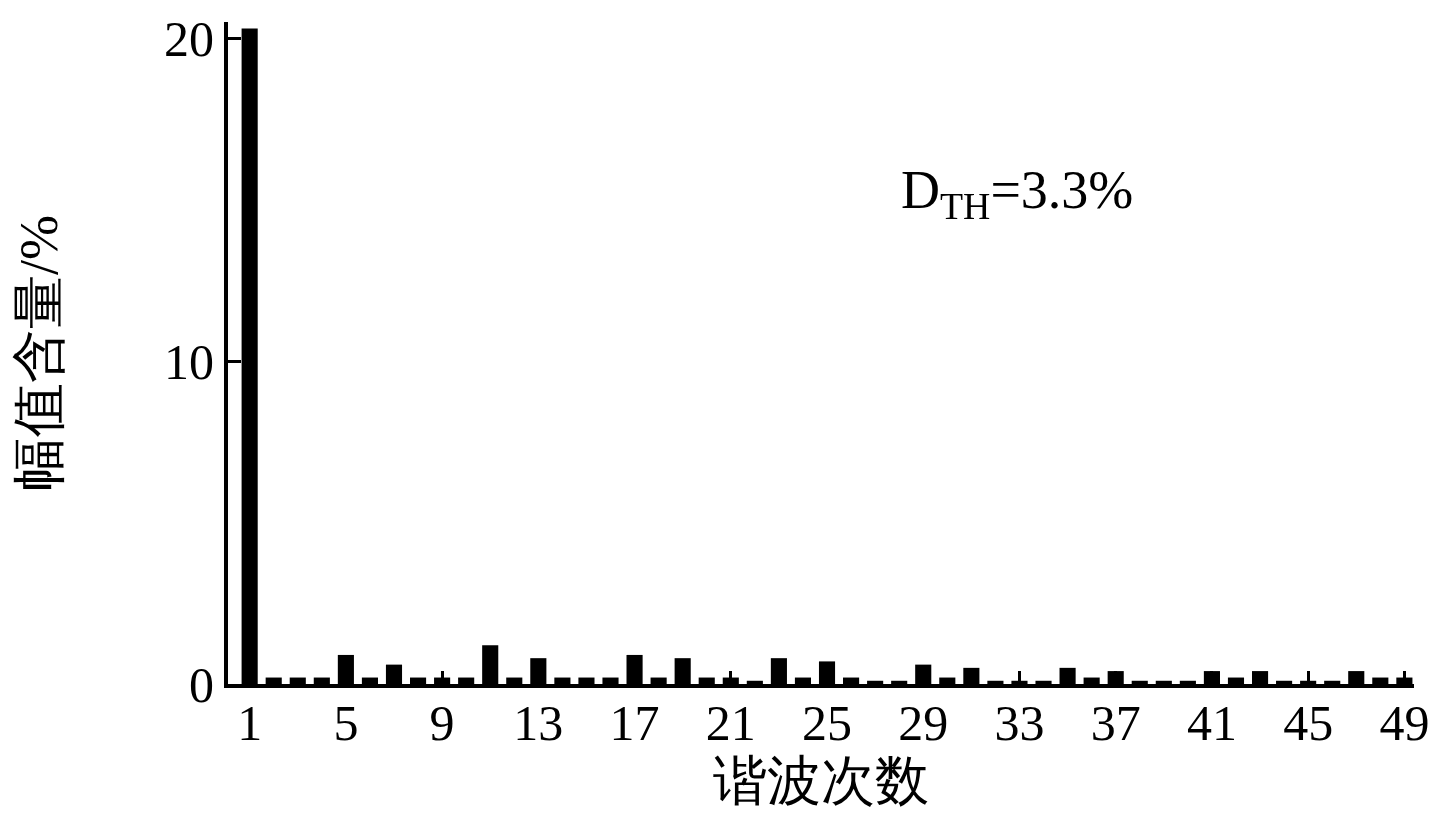 The width and height of the screenshot is (1434, 813). What do you see at coordinates (1019, 723) in the screenshot?
I see `x-tick-label: 33` at bounding box center [1019, 723].